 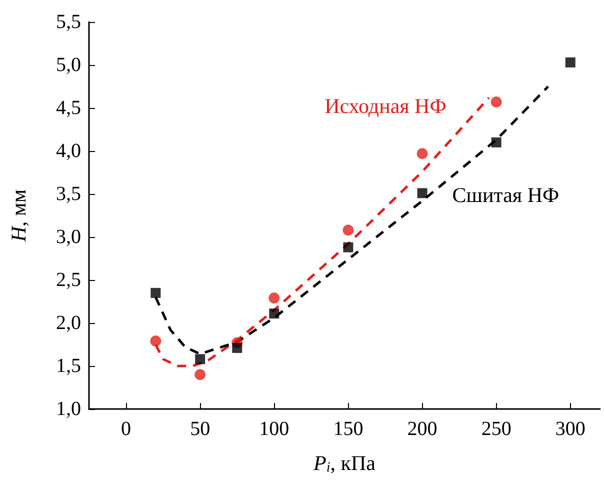 I want to click on x-tick-label: 0, so click(x=126, y=429).